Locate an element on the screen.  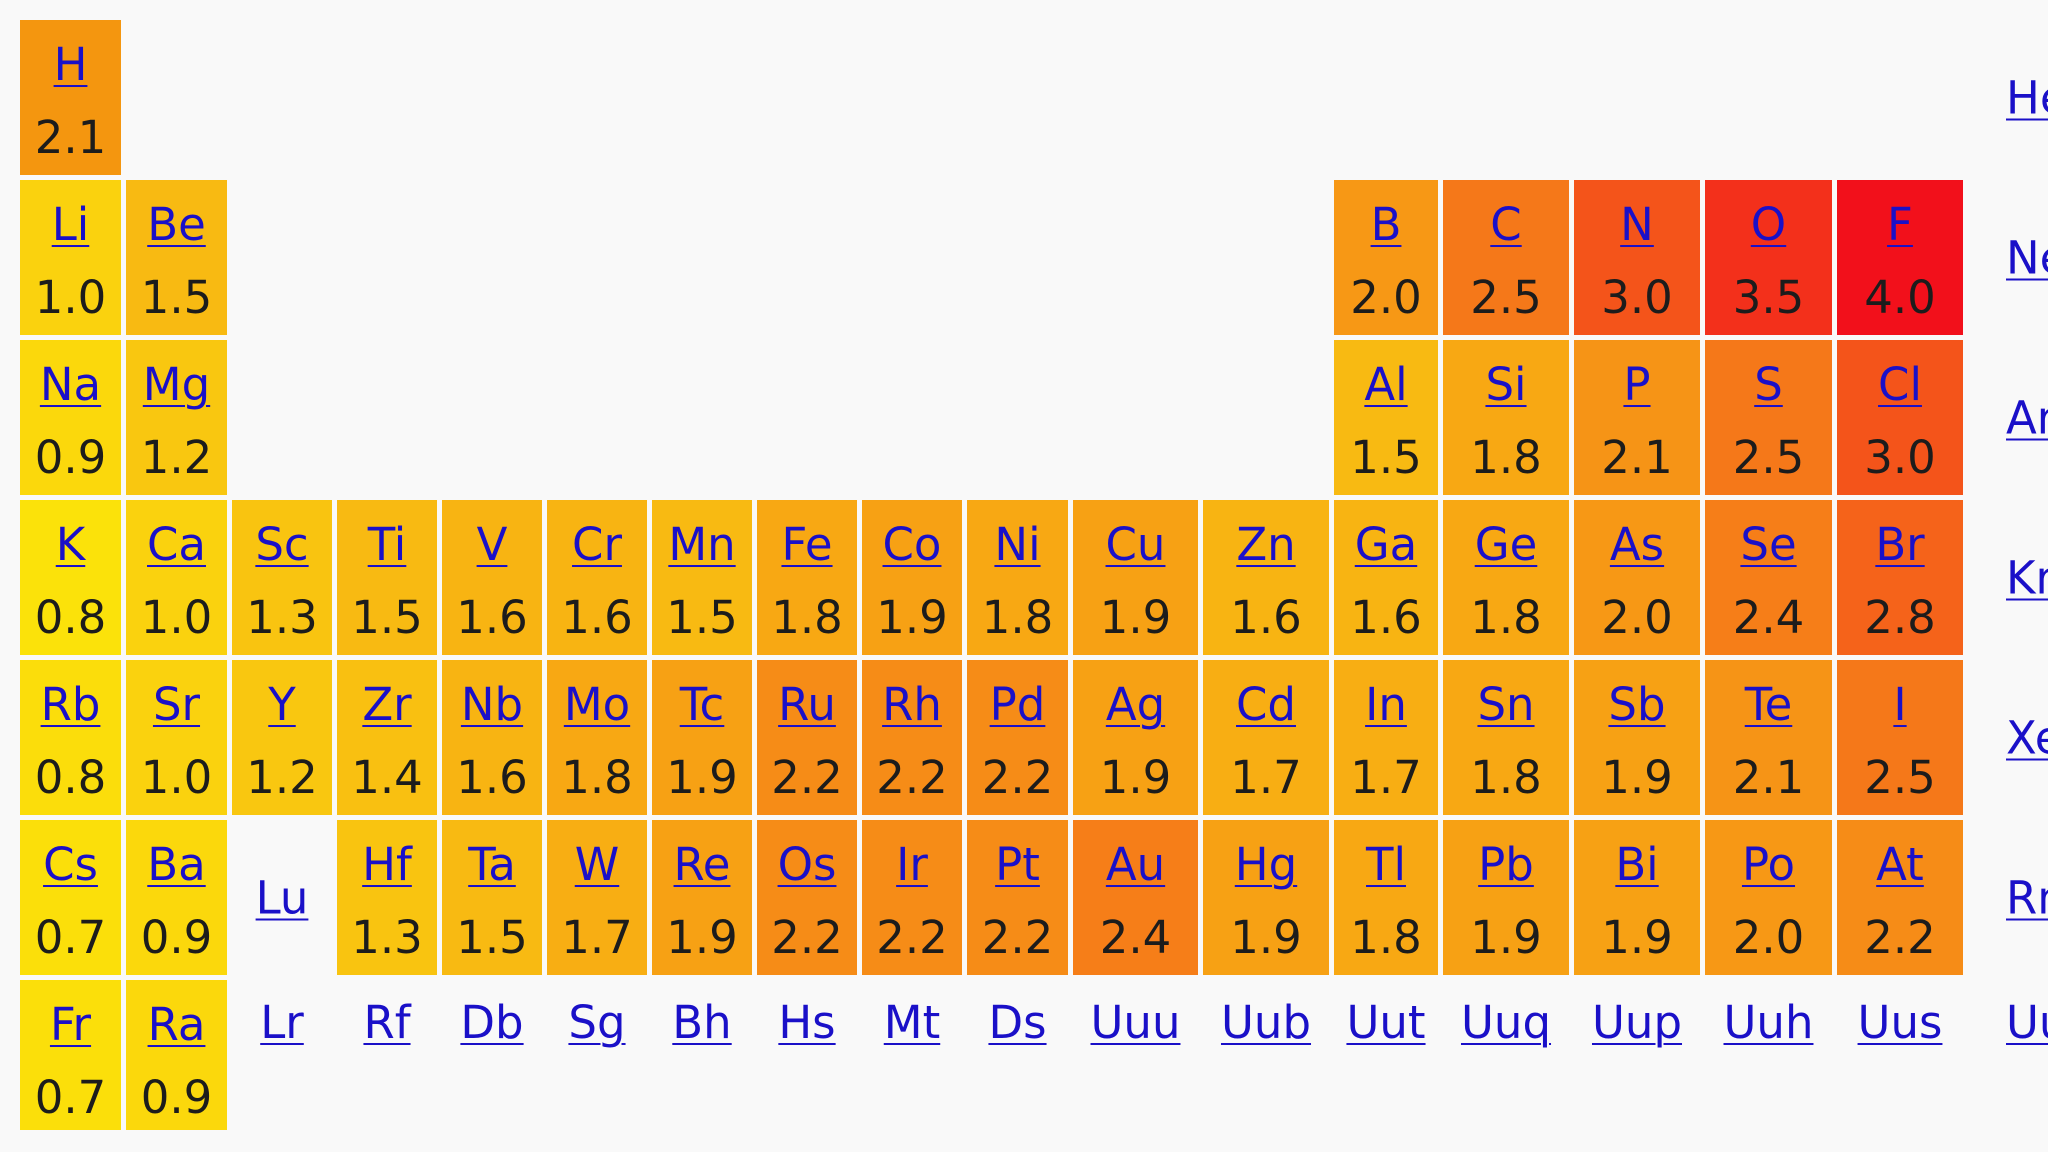
element-symbol-link: O is located at coordinates (1768, 224).